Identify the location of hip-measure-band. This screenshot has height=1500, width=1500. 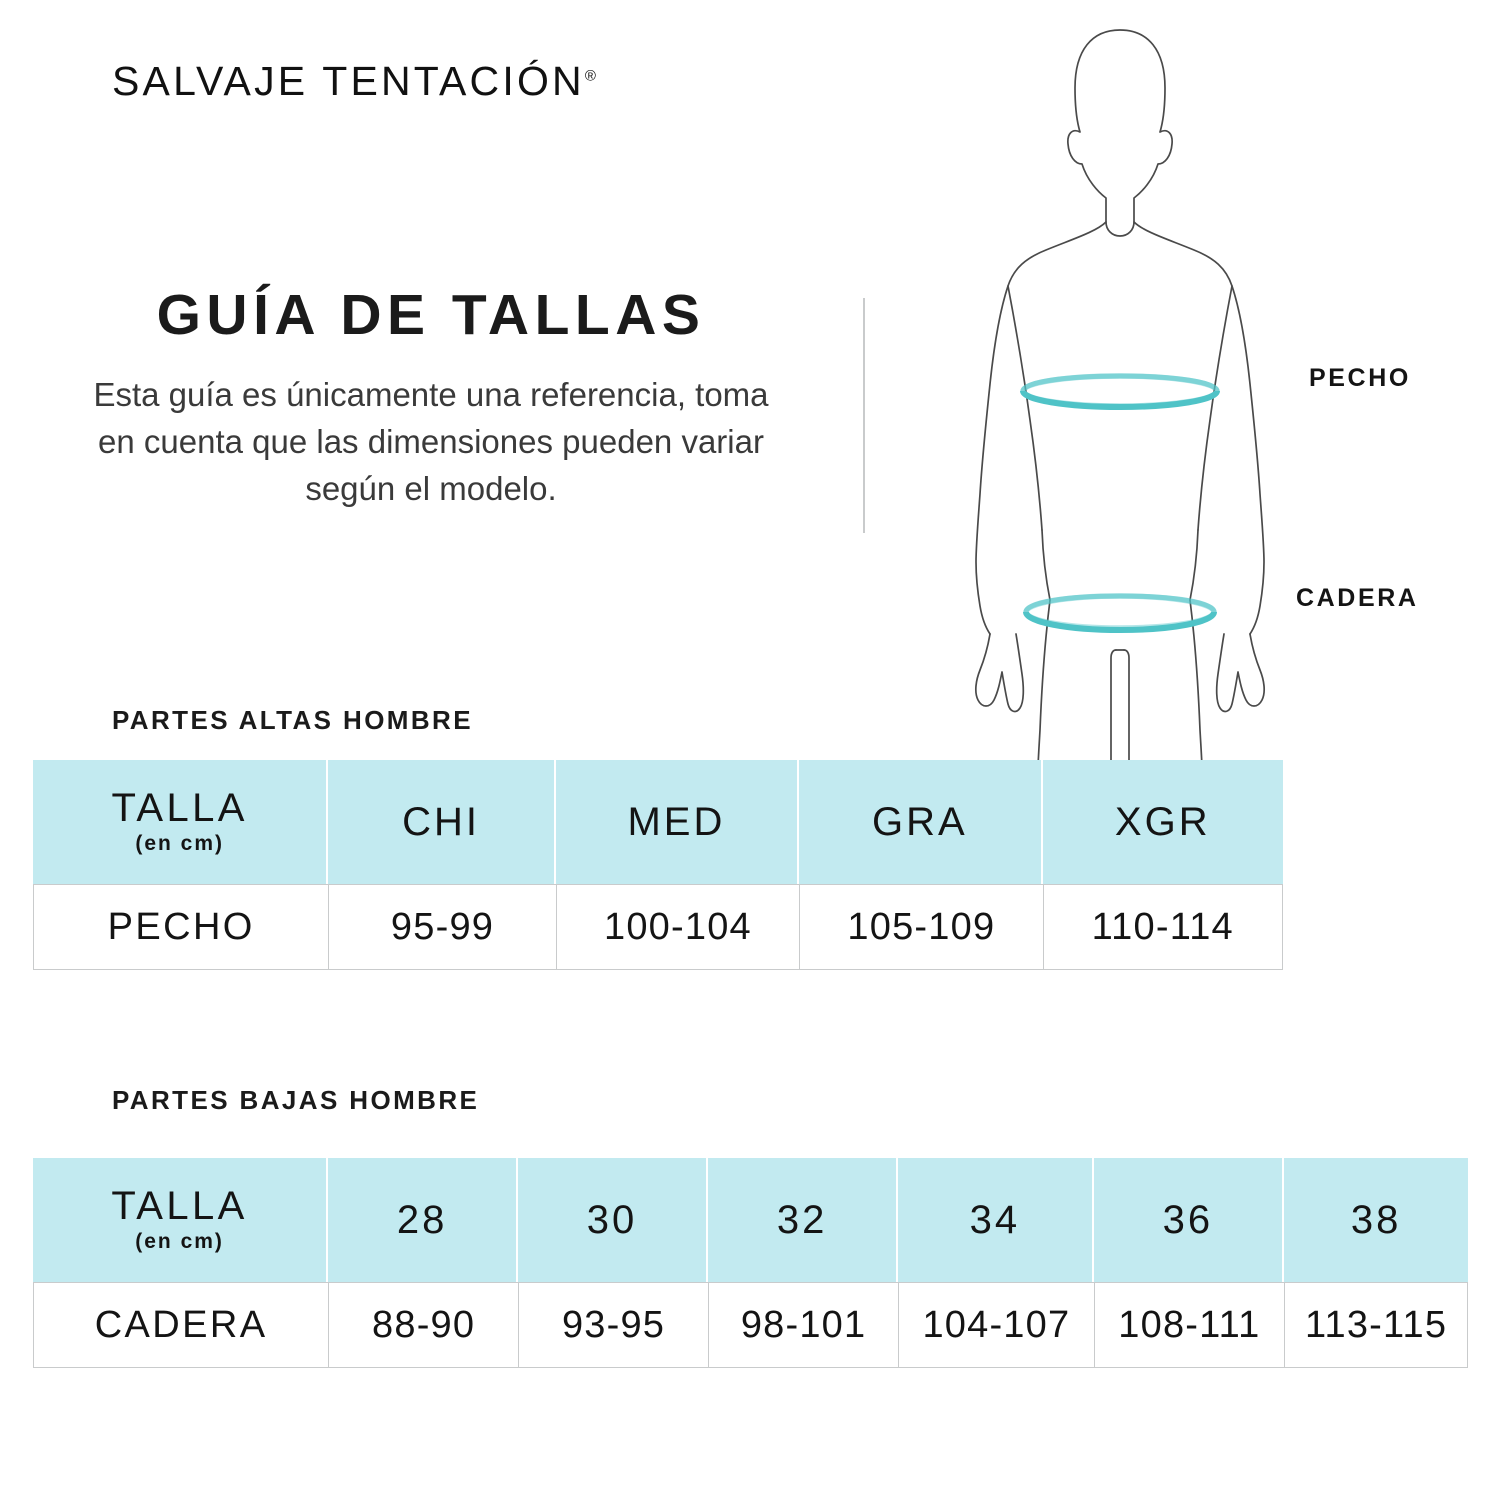
(1120, 613).